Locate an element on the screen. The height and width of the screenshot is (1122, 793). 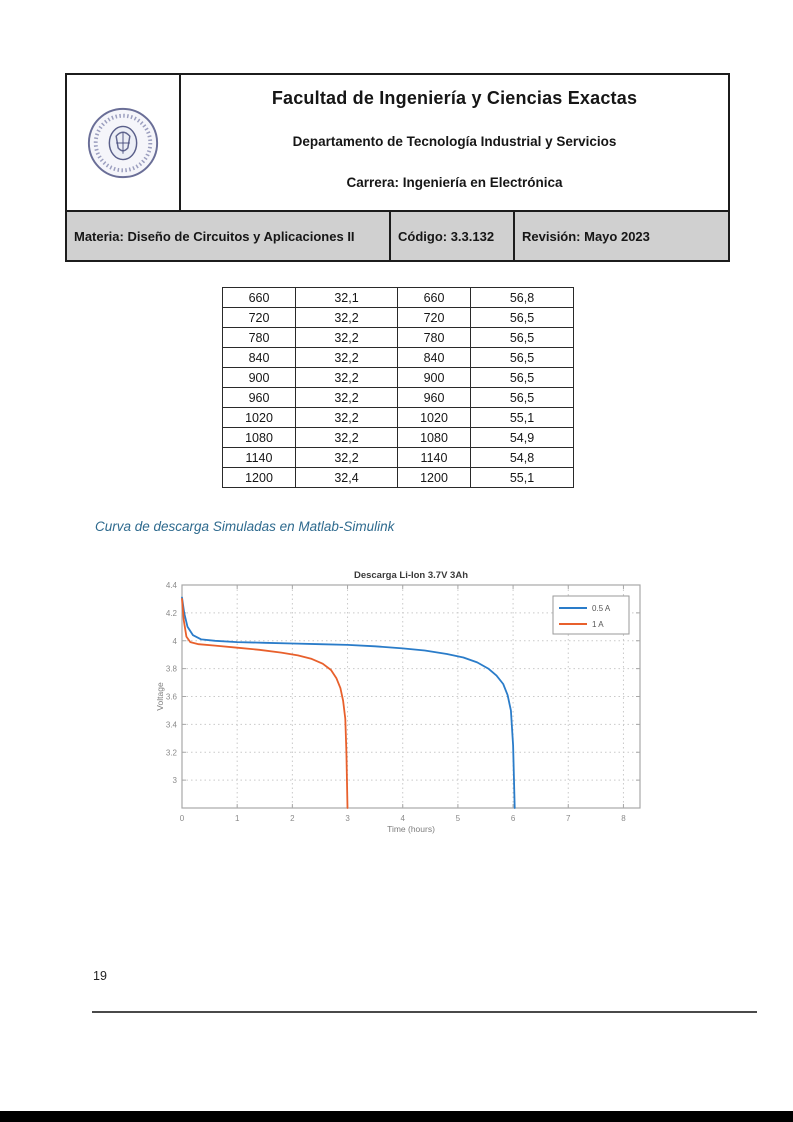
table-cell: 56,8 is located at coordinates (522, 297).